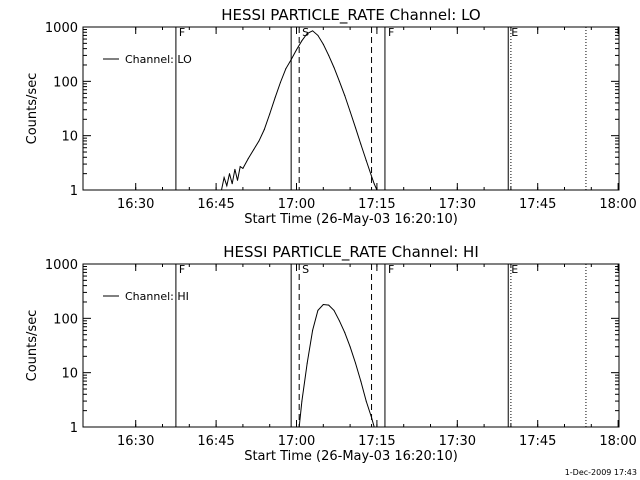 This screenshot has width=640, height=480. What do you see at coordinates (601, 472) in the screenshot?
I see `timestamp-stamp: 1-Dec-2009 17:43` at bounding box center [601, 472].